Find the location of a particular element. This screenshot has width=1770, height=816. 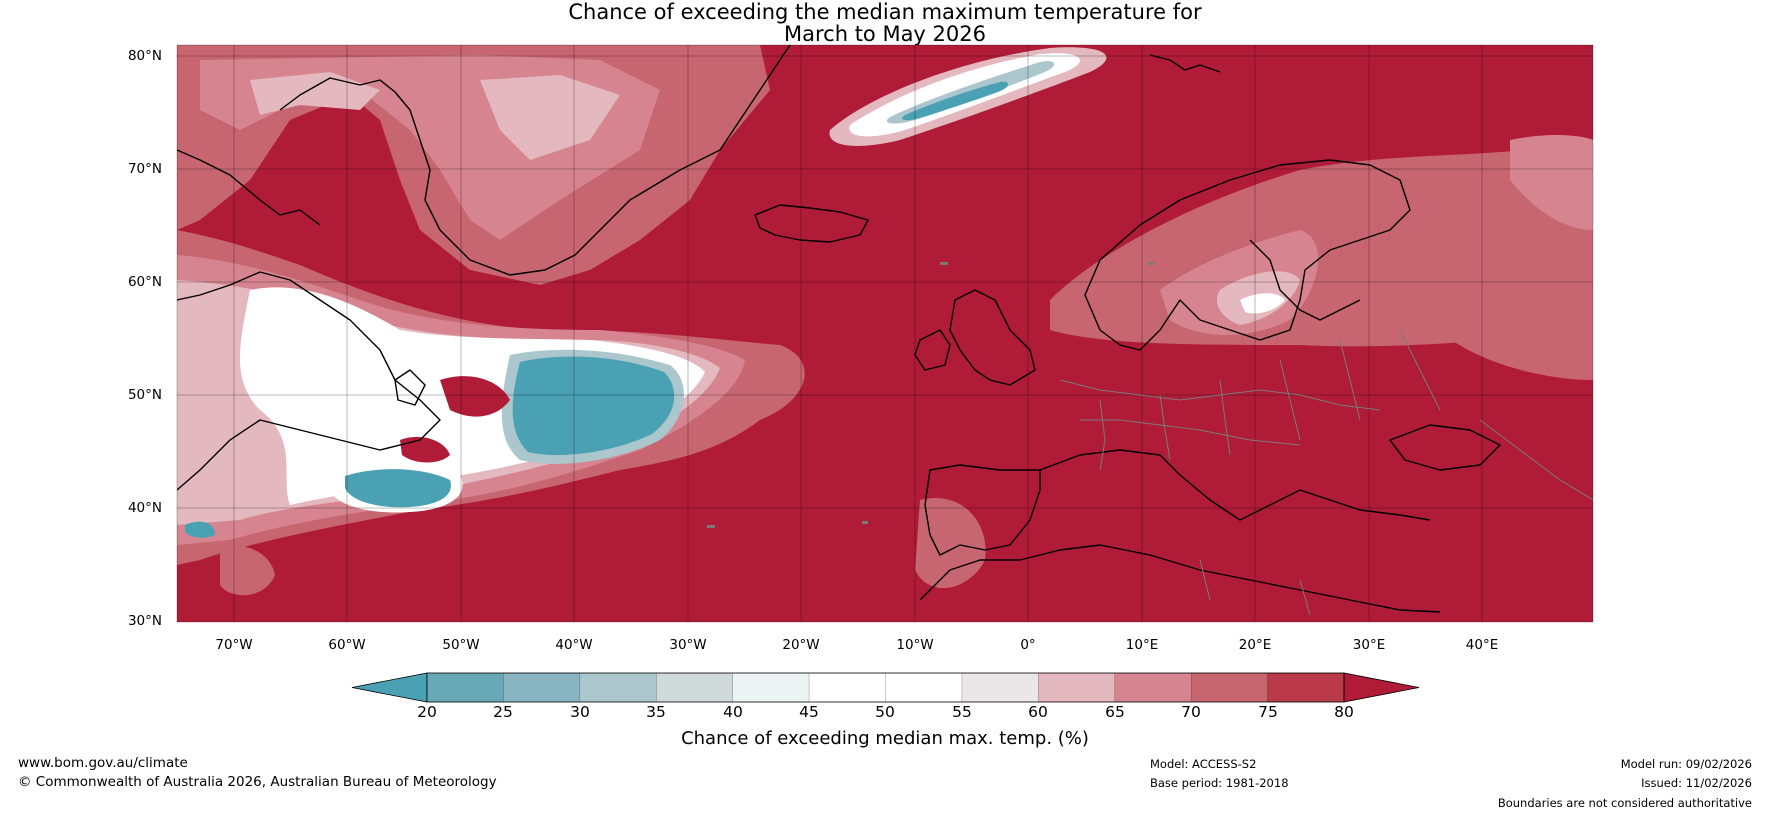

lat-label-70n: 70°N is located at coordinates (144, 169).